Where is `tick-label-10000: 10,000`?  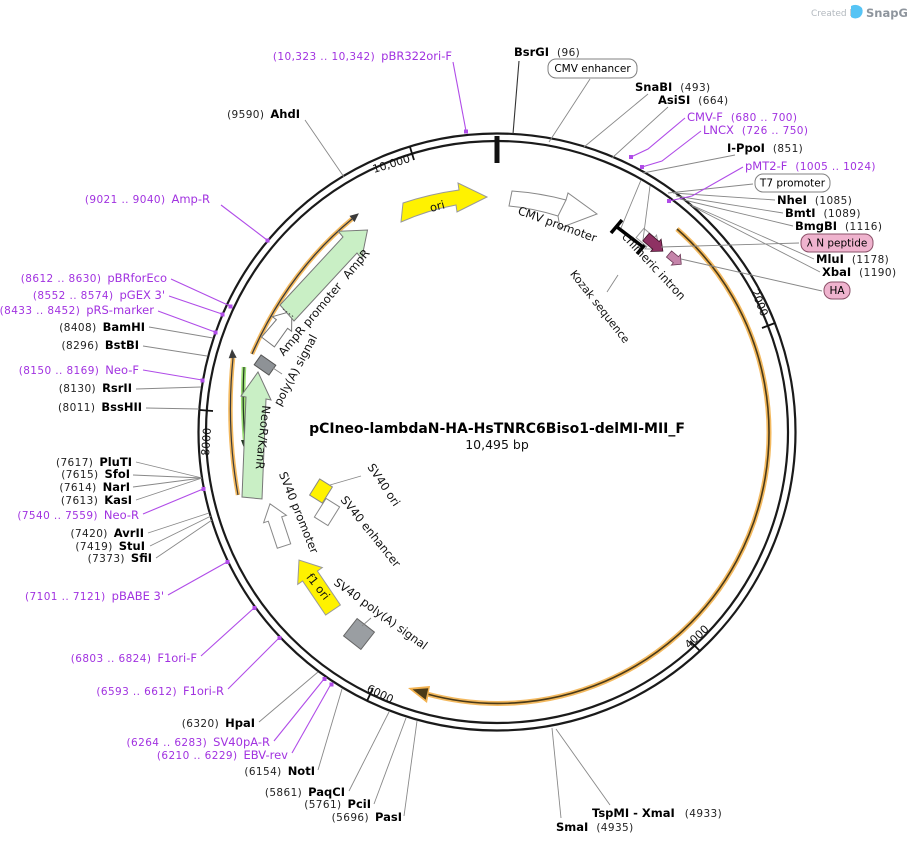 tick-label-10000: 10,000 is located at coordinates (391, 164).